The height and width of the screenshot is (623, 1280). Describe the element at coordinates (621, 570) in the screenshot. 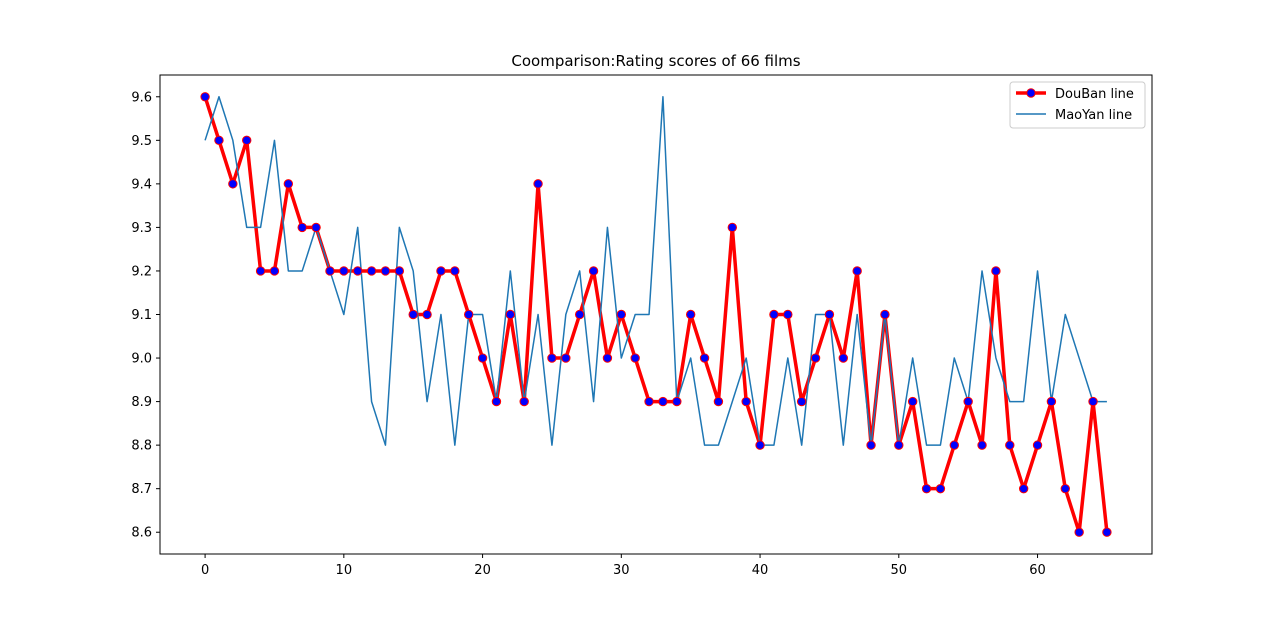

I see `x-tick-label: 30` at that location.